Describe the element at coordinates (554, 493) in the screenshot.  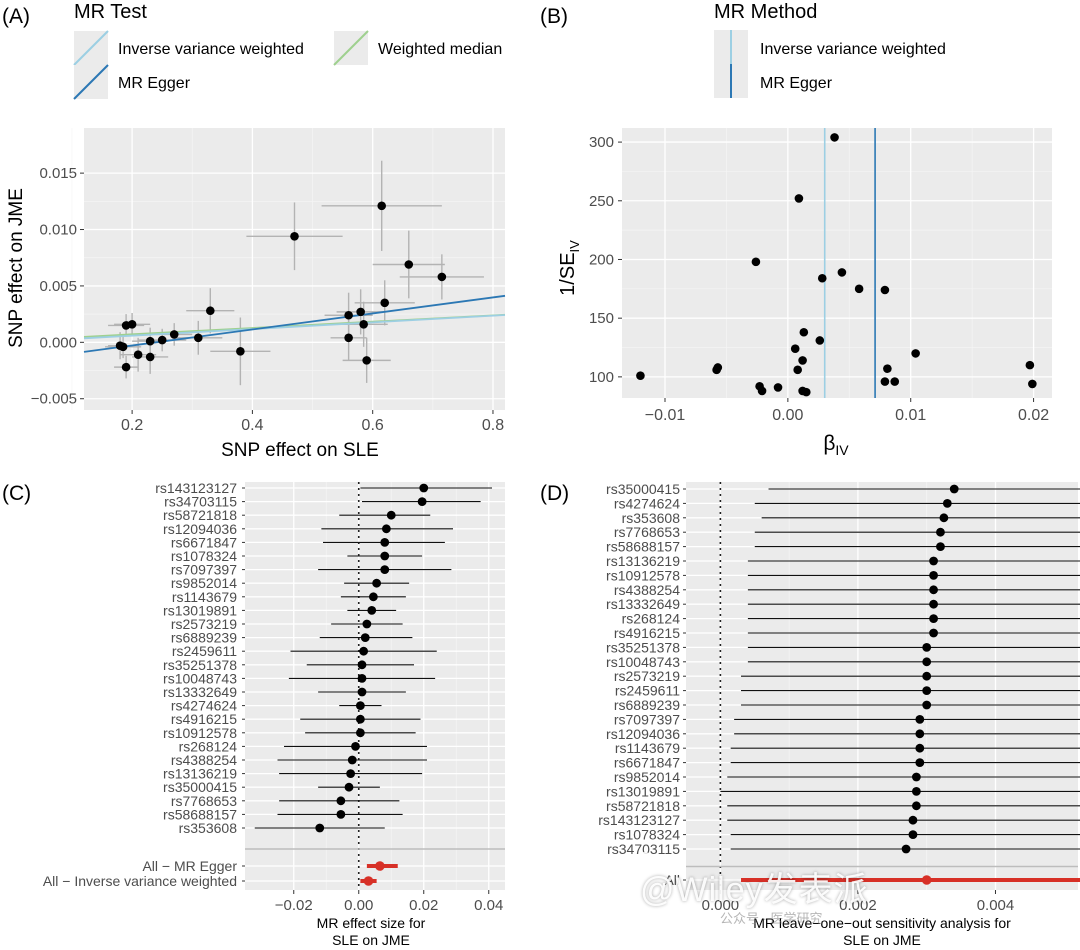
I see `panel-d-label: (D)` at that location.